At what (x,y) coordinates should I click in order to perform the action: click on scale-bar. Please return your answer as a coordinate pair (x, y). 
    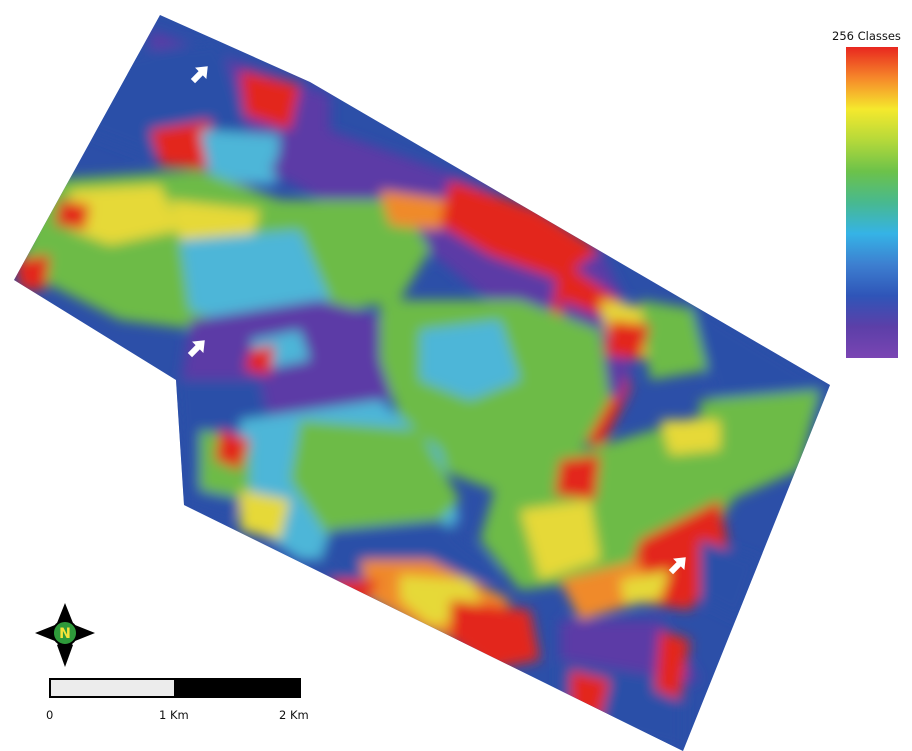
    Looking at the image, I should click on (175, 688).